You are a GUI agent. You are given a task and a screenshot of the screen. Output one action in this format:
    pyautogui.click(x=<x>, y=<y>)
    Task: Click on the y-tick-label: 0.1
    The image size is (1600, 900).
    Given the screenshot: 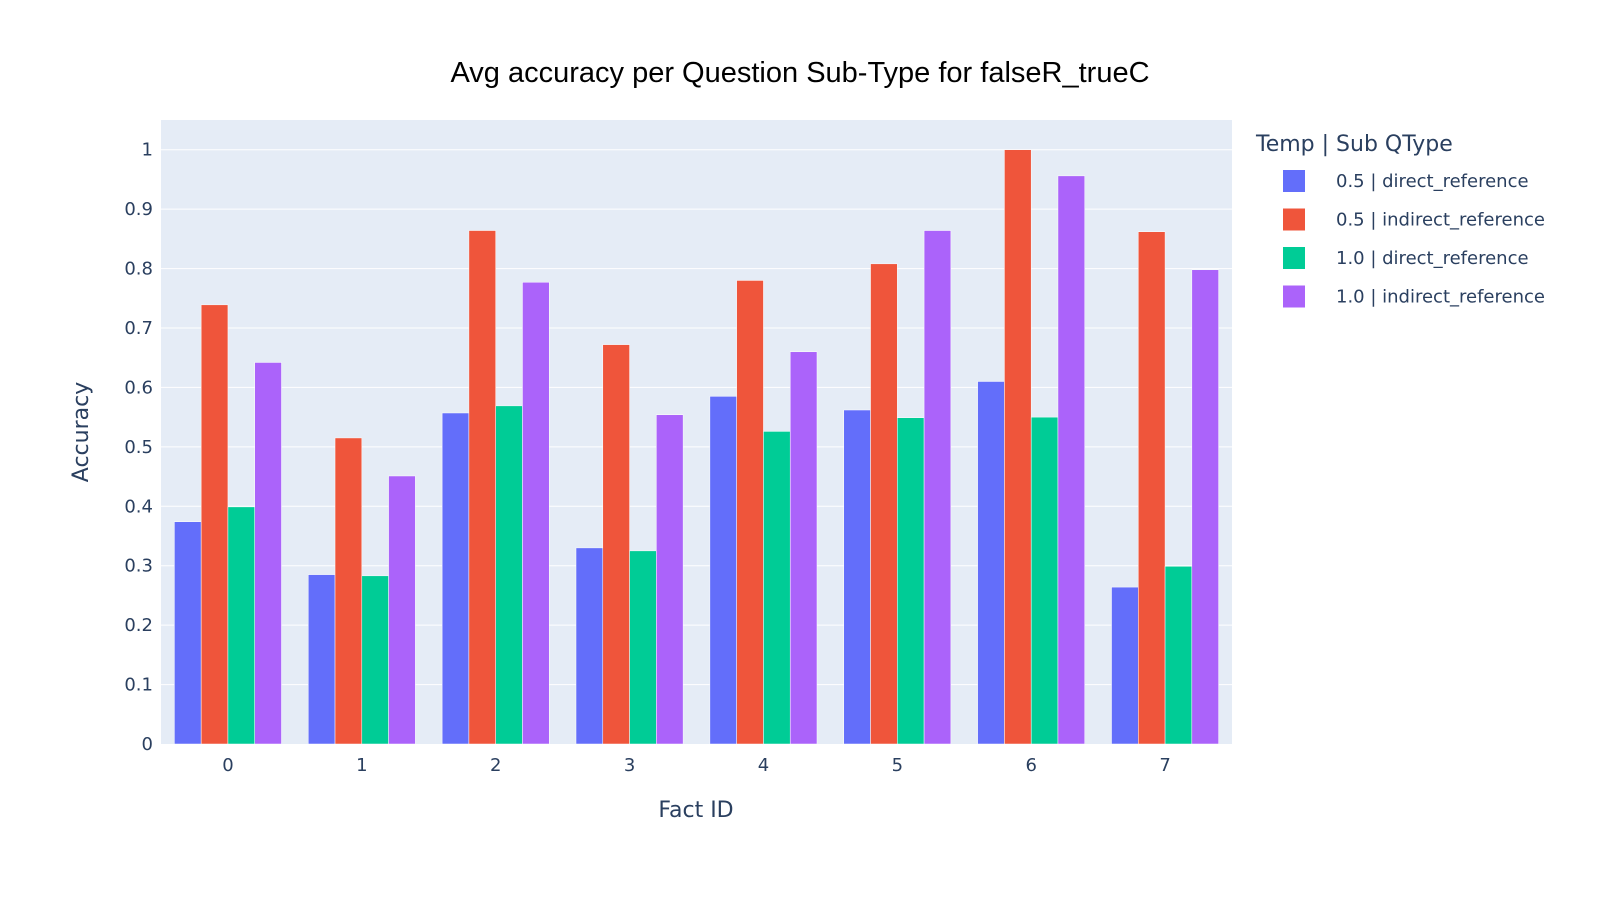 What is the action you would take?
    pyautogui.click(x=138, y=685)
    